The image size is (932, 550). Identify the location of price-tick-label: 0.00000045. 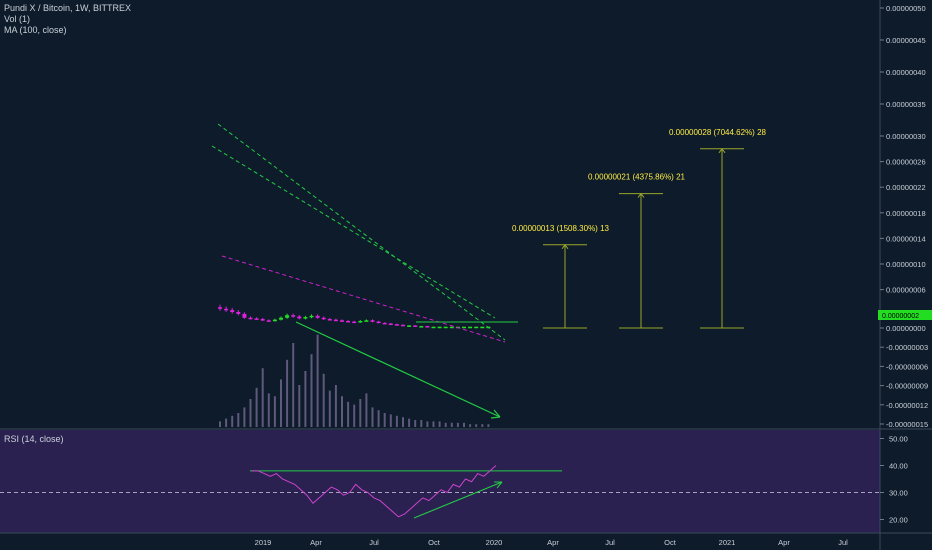
(906, 40).